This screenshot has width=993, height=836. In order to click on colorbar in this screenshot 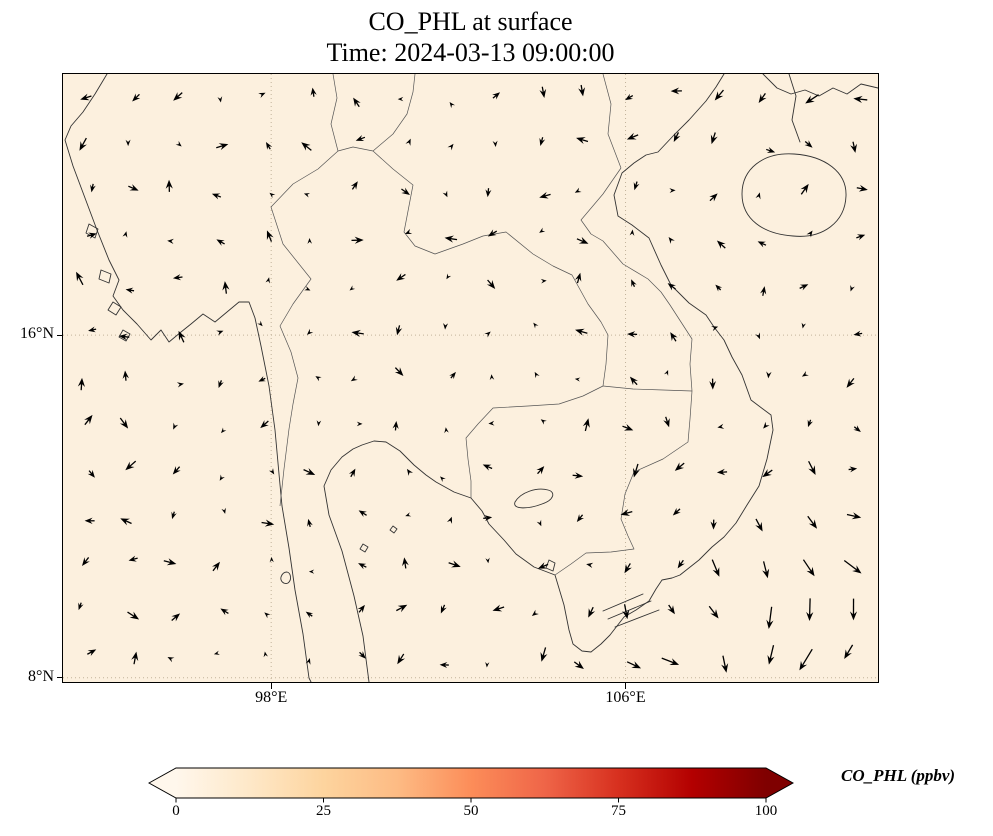, I will do `click(471, 788)`.